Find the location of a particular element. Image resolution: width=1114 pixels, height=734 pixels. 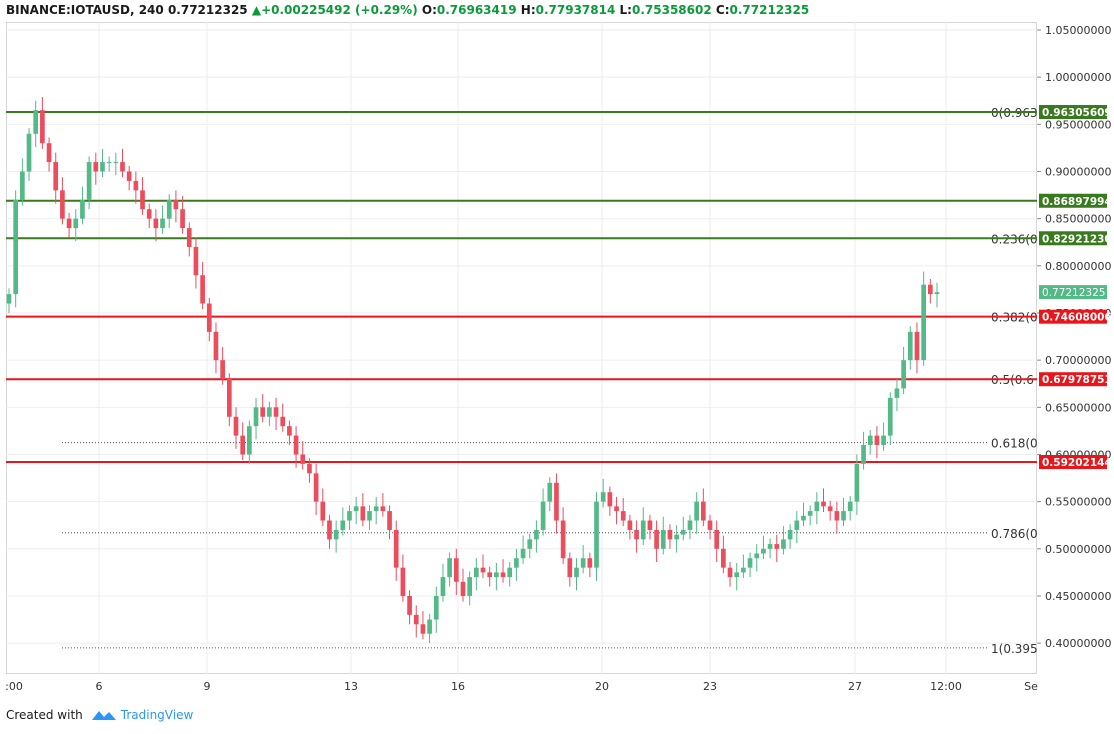

y-tick-label: 1.05000000 is located at coordinates (1078, 30).